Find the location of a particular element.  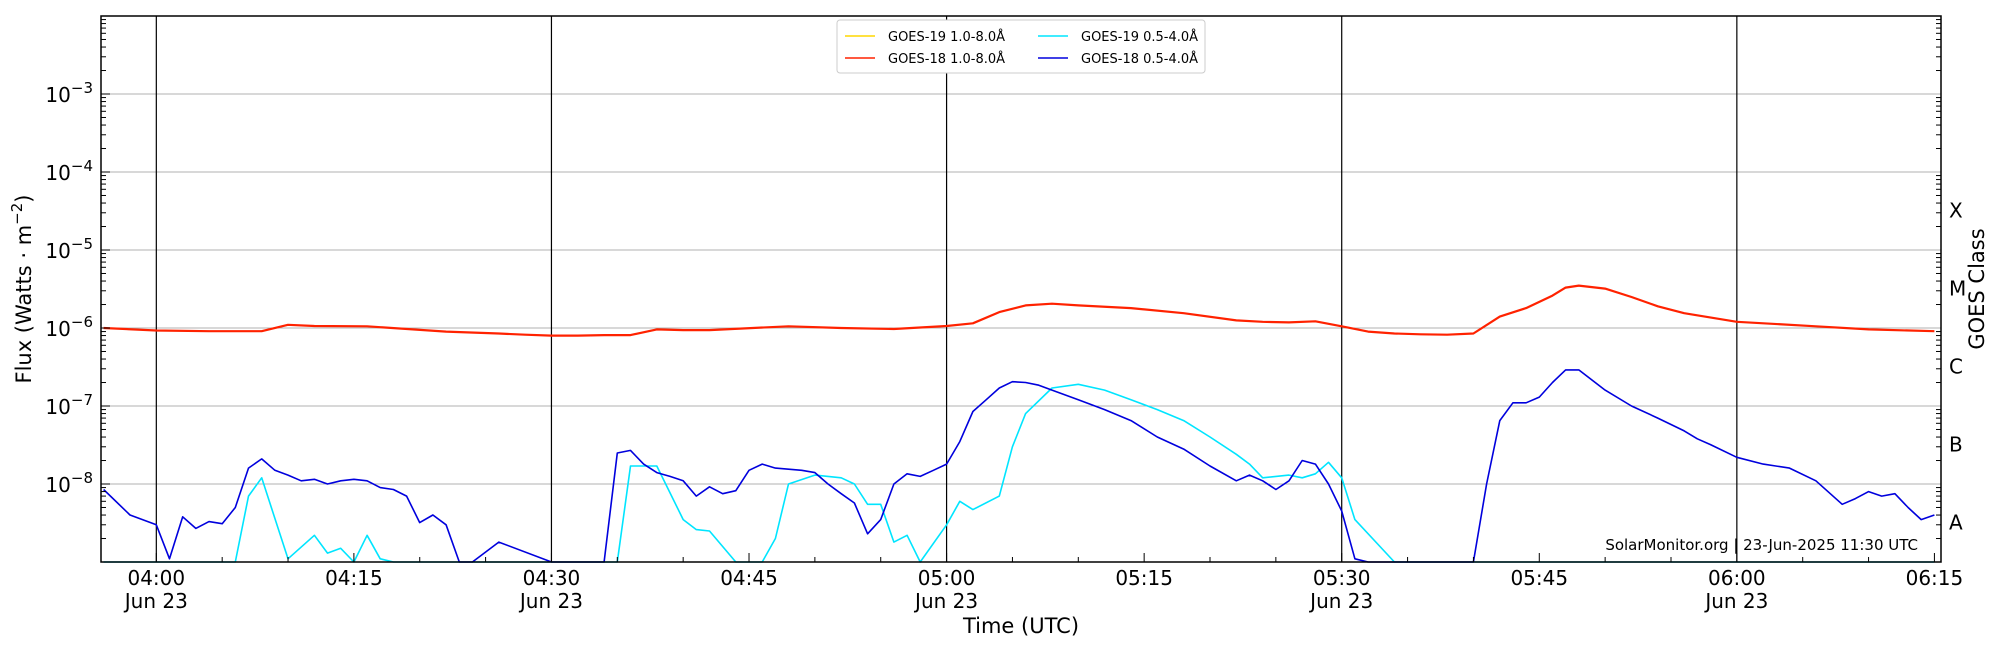

goes-class-axis-title: GOES Class is located at coordinates (1977, 288).